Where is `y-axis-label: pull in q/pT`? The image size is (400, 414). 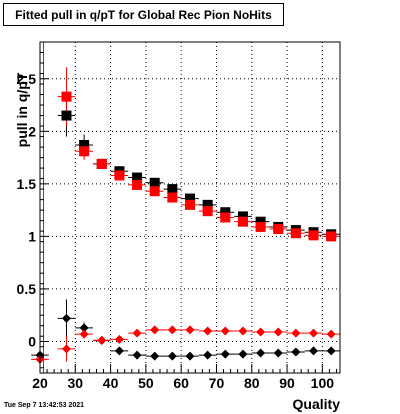
y-axis-label: pull in q/pT is located at coordinates (19, 110).